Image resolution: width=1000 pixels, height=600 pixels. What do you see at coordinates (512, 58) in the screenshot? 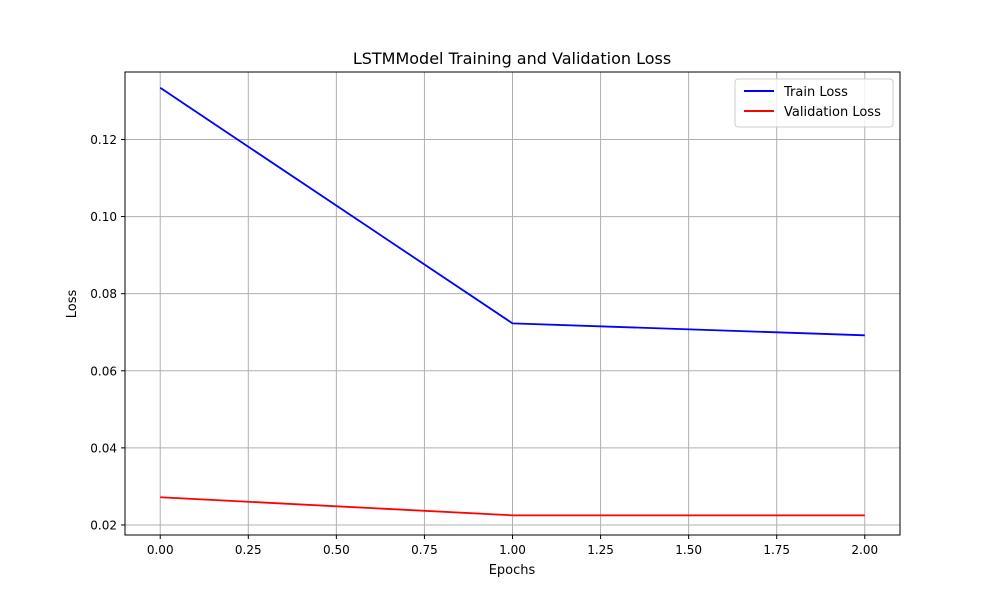
I see `chart-title: LSTMModel Training and Validation Loss` at bounding box center [512, 58].